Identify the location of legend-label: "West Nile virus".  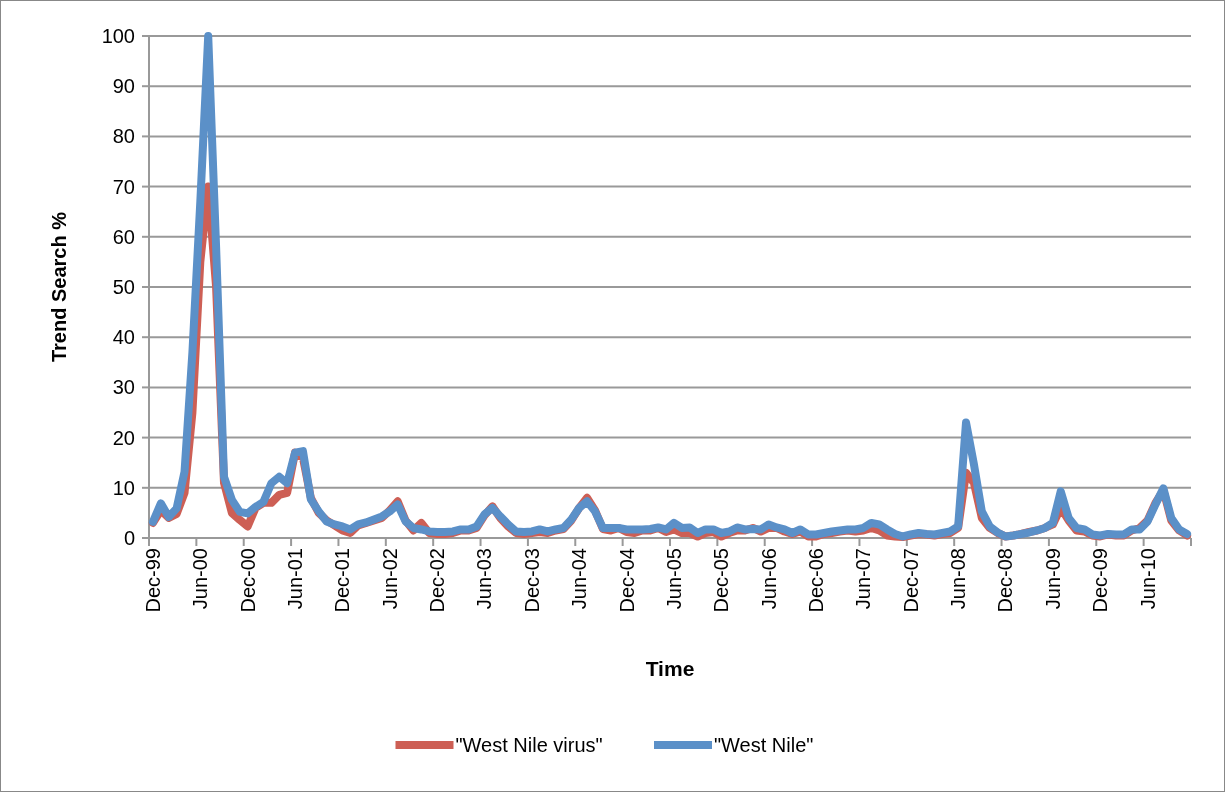
(529, 745).